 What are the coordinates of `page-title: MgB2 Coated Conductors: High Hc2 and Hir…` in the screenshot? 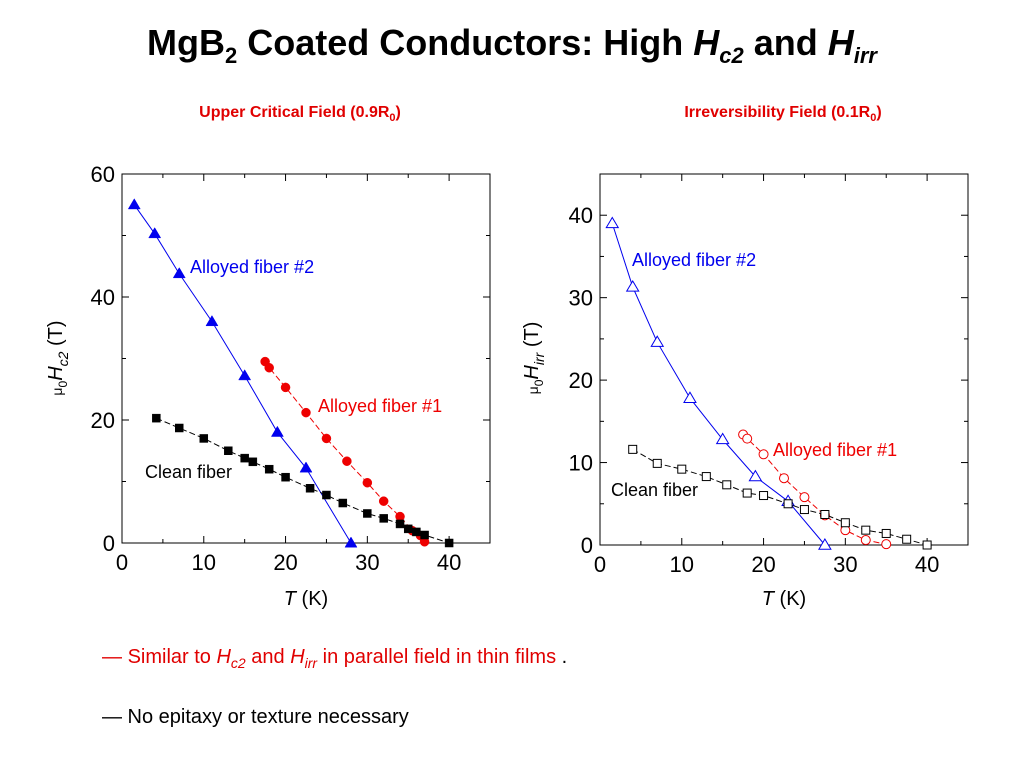 It's located at (512, 45).